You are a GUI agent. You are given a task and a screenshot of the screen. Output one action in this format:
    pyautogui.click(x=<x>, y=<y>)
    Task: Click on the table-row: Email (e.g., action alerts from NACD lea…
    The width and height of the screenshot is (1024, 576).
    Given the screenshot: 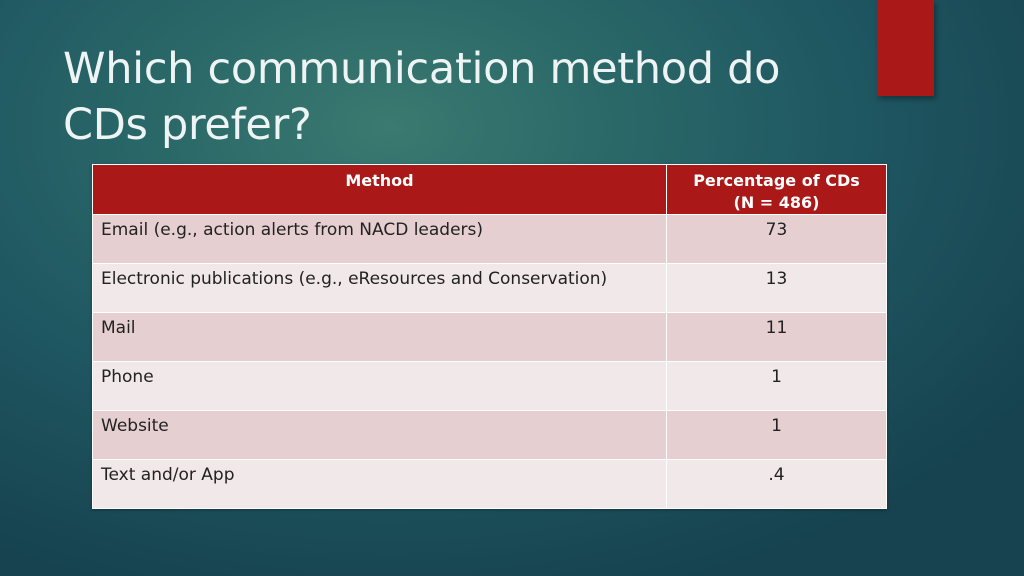 What is the action you would take?
    pyautogui.click(x=489, y=239)
    